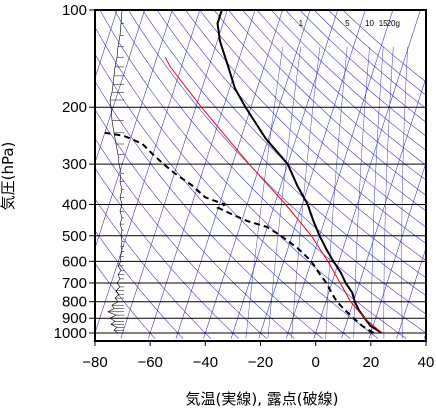 This screenshot has width=436, height=411. What do you see at coordinates (260, 362) in the screenshot?
I see `x-tick-label: −20` at bounding box center [260, 362].